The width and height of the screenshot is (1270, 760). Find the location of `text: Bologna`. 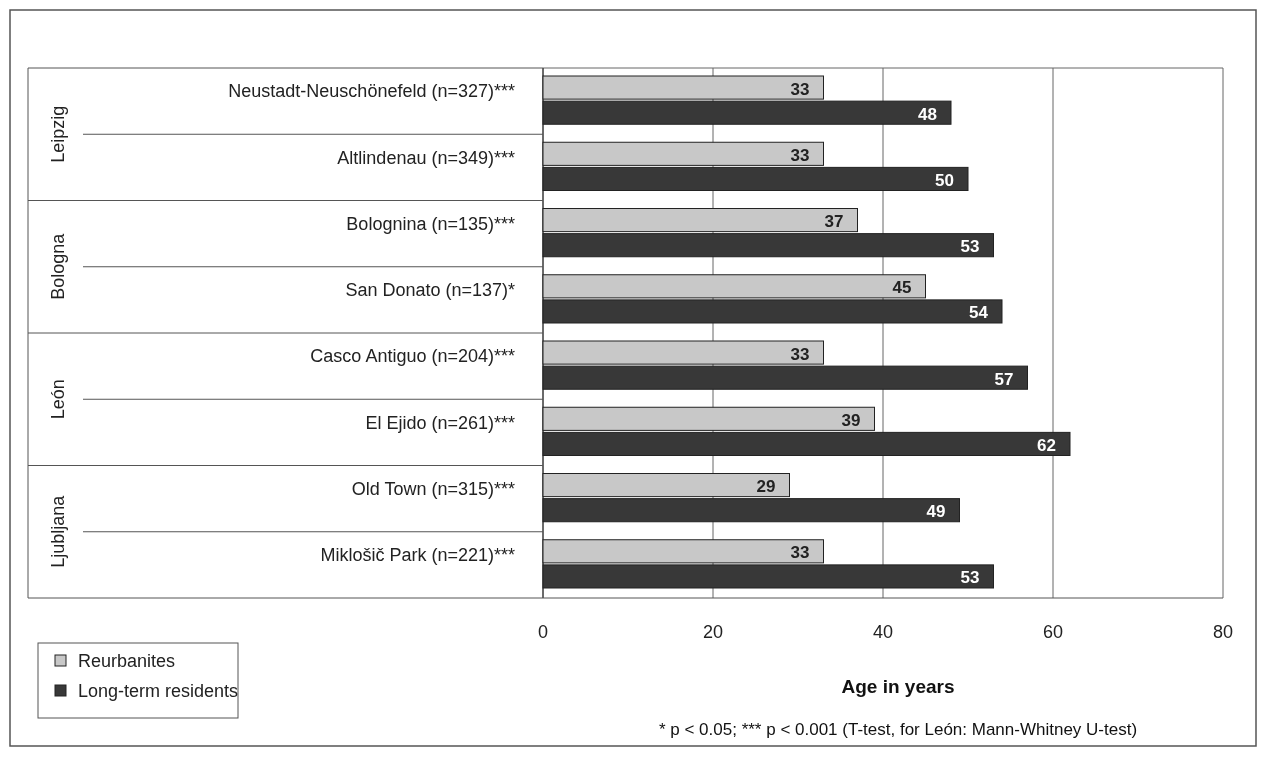

text: Bologna is located at coordinates (58, 266).